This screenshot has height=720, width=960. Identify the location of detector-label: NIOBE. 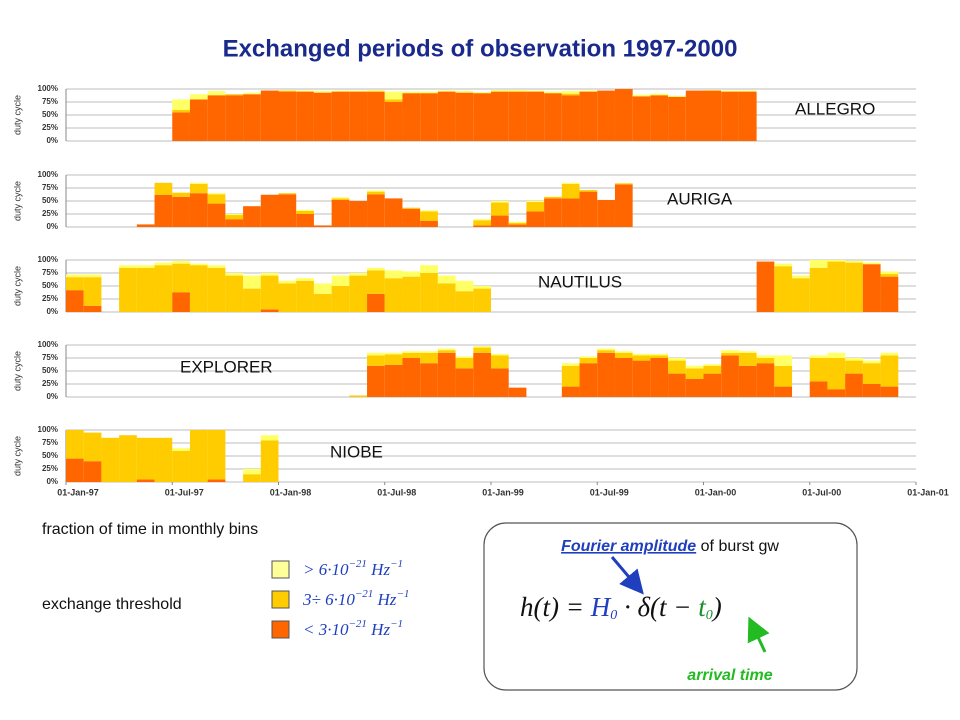
(356, 451).